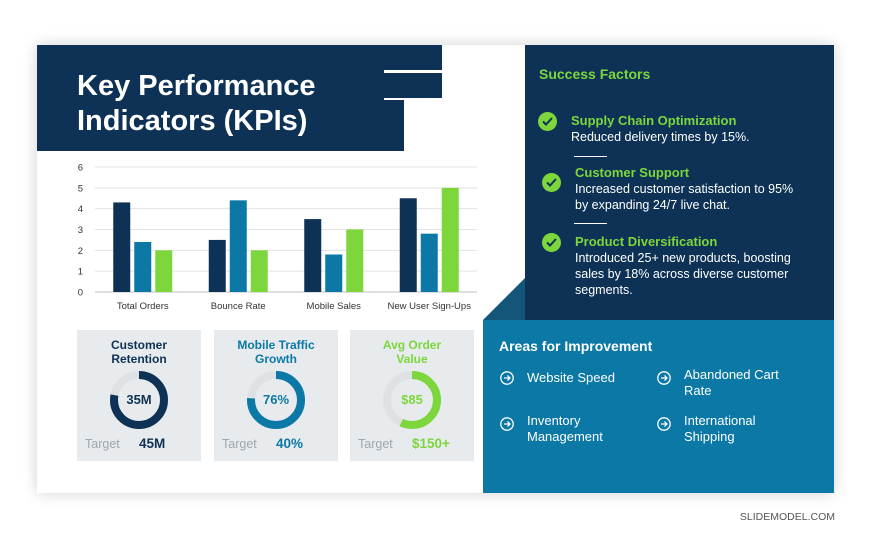  Describe the element at coordinates (654, 120) in the screenshot. I see `success-factor-heading: Supply Chain Optimization` at that location.